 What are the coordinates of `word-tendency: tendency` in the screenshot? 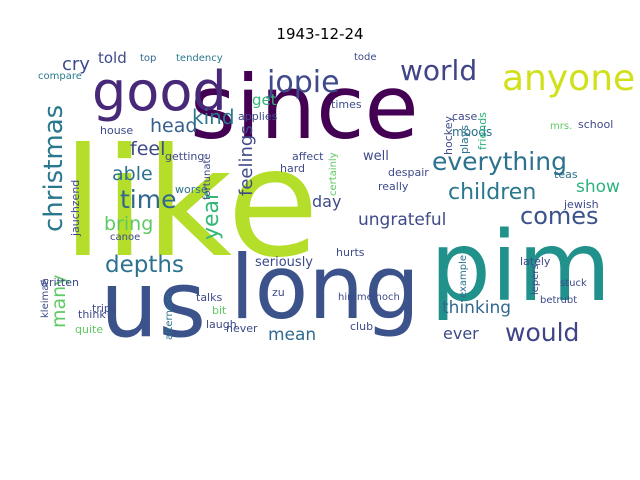 It's located at (199, 58).